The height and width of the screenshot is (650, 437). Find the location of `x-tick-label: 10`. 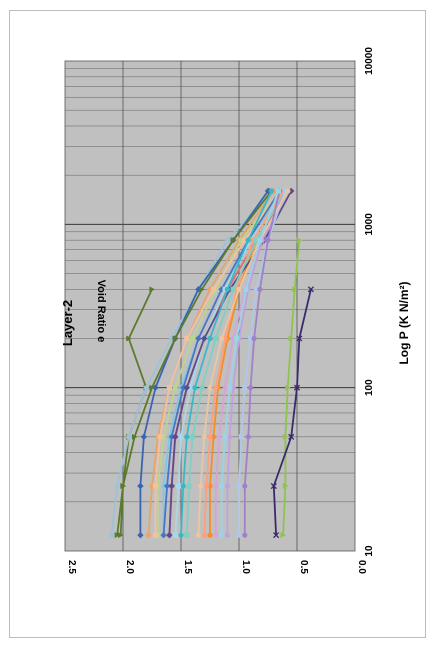

x-tick-label: 10 is located at coordinates (369, 551).